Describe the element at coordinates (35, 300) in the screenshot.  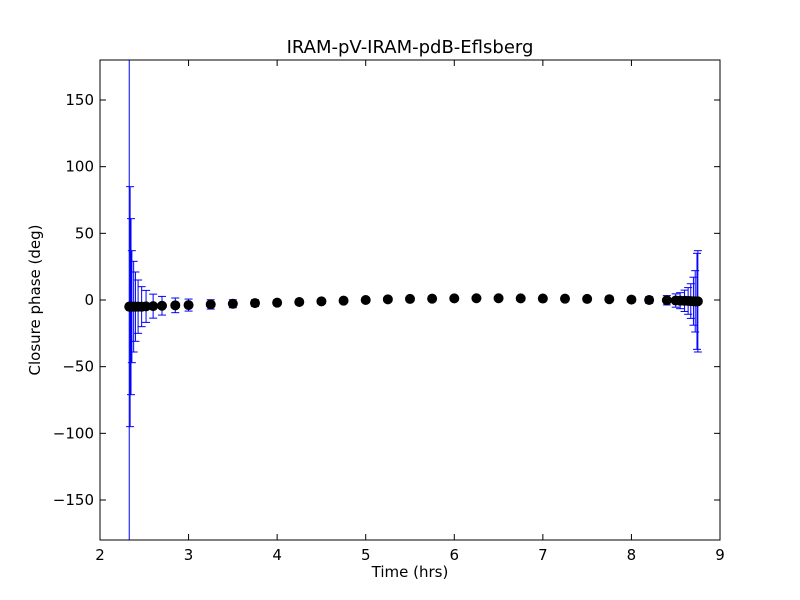
I see `y-axis-label: Closure phase (deg)` at that location.